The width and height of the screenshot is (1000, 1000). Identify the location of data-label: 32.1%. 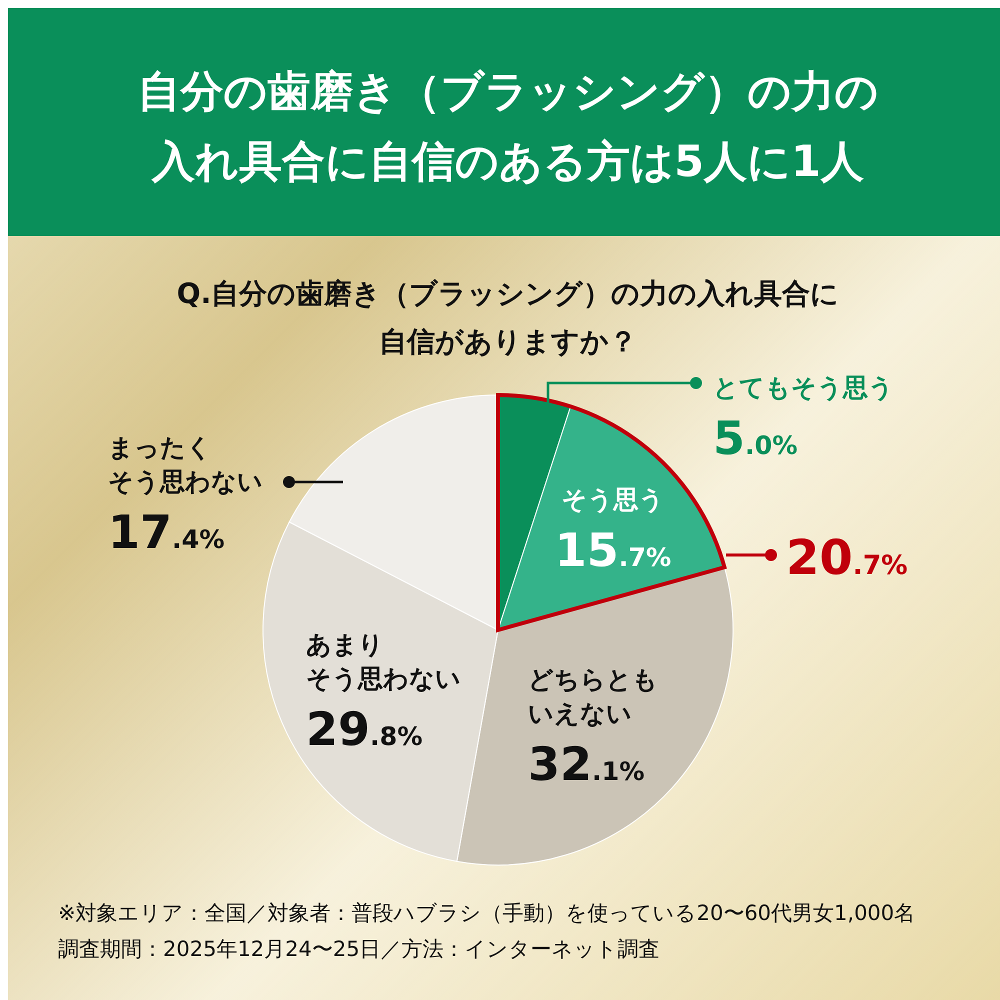
(586, 764).